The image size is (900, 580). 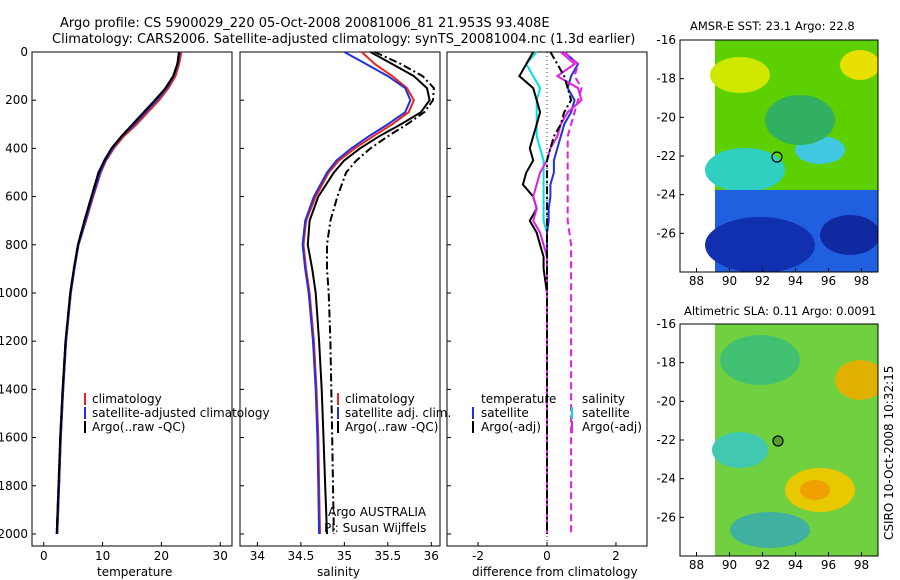 What do you see at coordinates (518, 399) in the screenshot?
I see `legend-label-temperature: temperature` at bounding box center [518, 399].